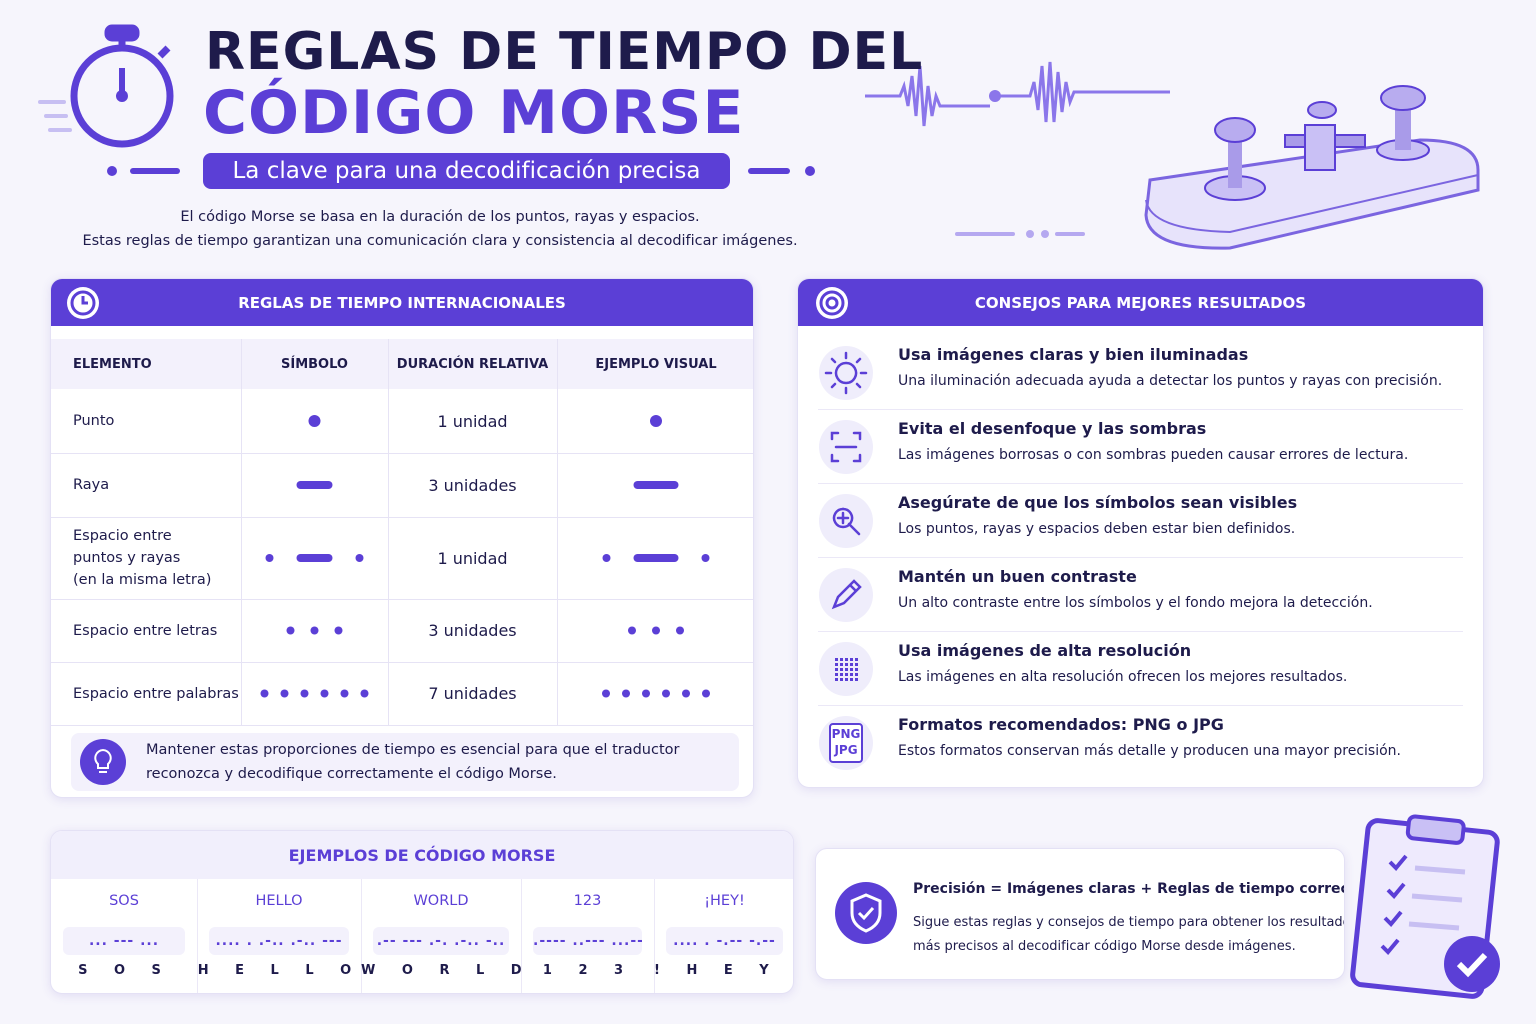 The width and height of the screenshot is (1536, 1024). Describe the element at coordinates (656, 364) in the screenshot. I see `column-header: EJEMPLO VISUAL` at that location.